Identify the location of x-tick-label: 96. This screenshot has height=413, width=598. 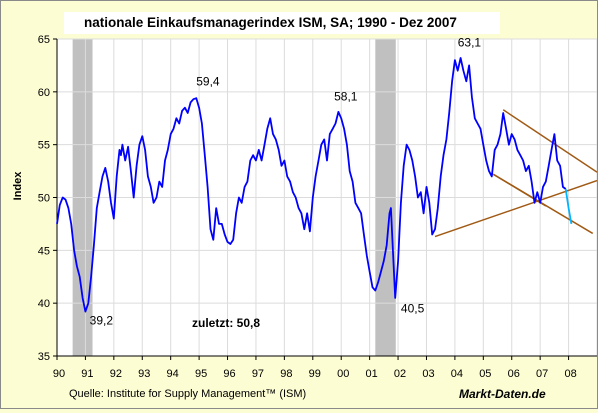
(229, 374).